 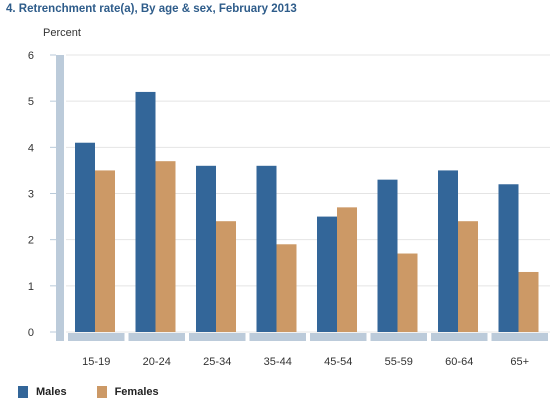 I want to click on y-axis-line, so click(x=60, y=198).